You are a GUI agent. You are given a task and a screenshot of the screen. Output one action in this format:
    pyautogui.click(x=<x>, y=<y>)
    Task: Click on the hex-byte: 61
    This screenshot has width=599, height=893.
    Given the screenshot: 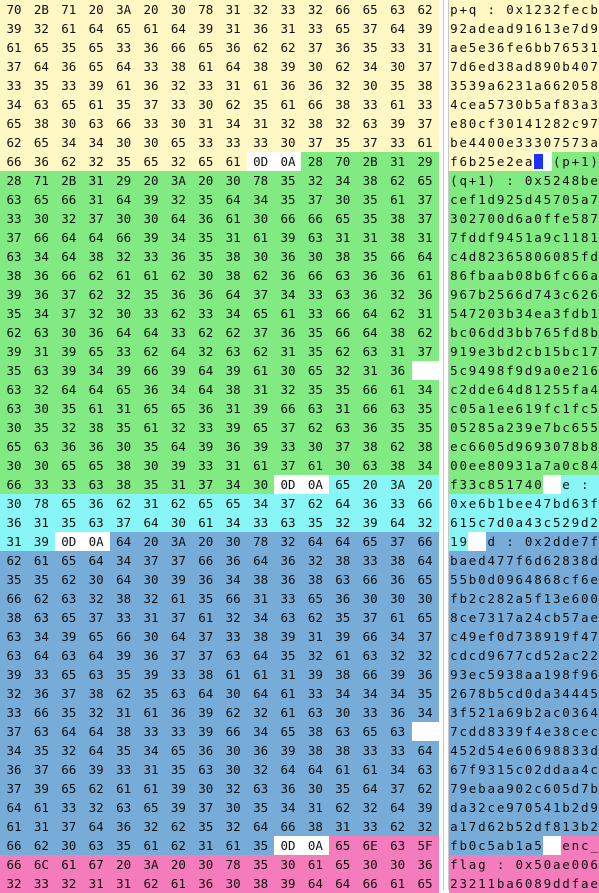 What is the action you would take?
    pyautogui.click(x=151, y=28)
    